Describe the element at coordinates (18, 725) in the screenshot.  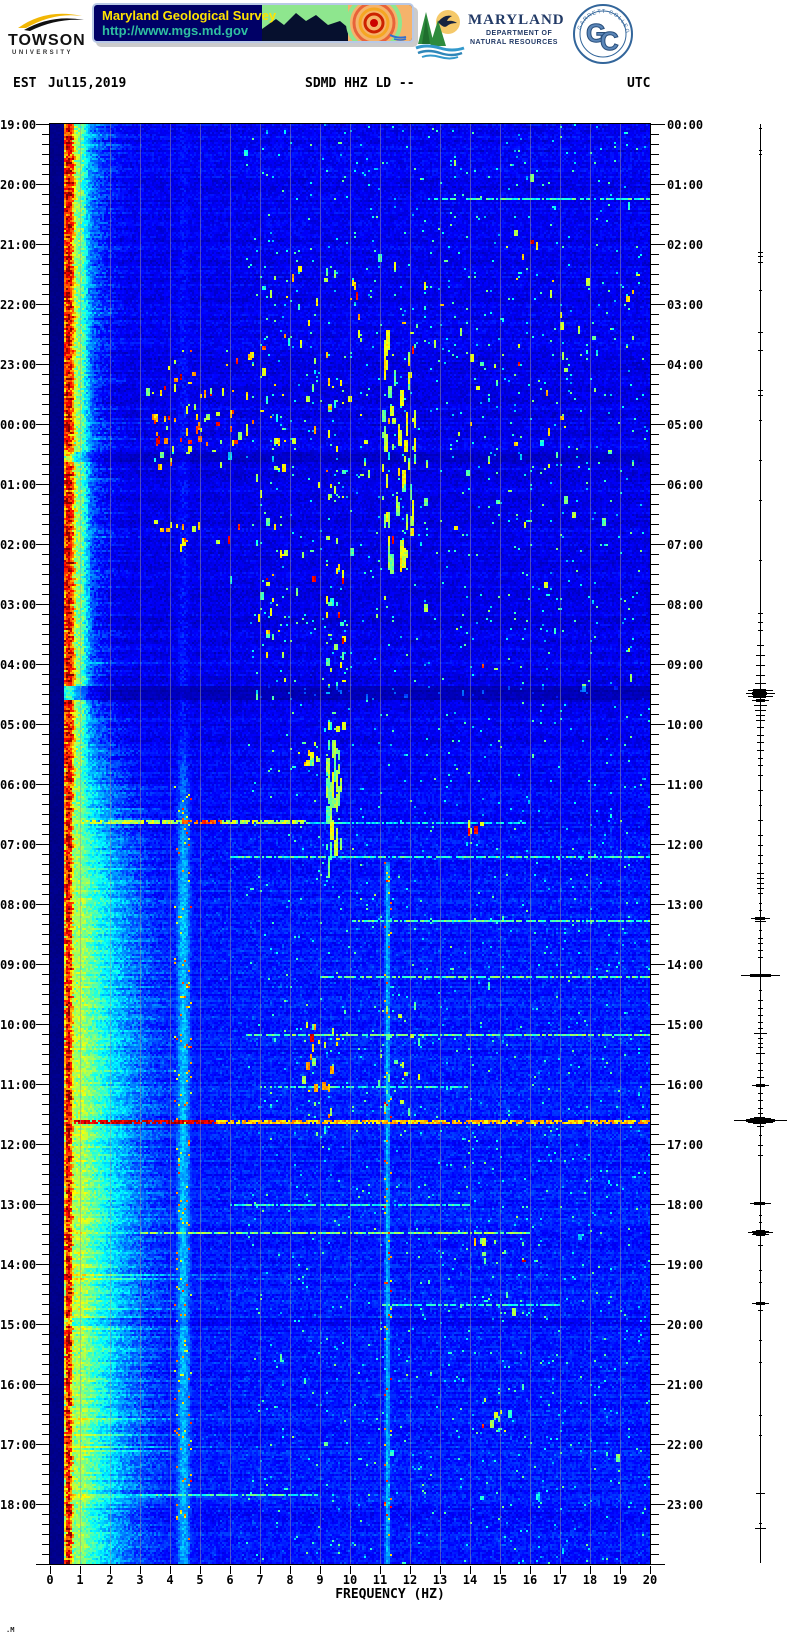
I see `est-hour-label: 05:00` at that location.